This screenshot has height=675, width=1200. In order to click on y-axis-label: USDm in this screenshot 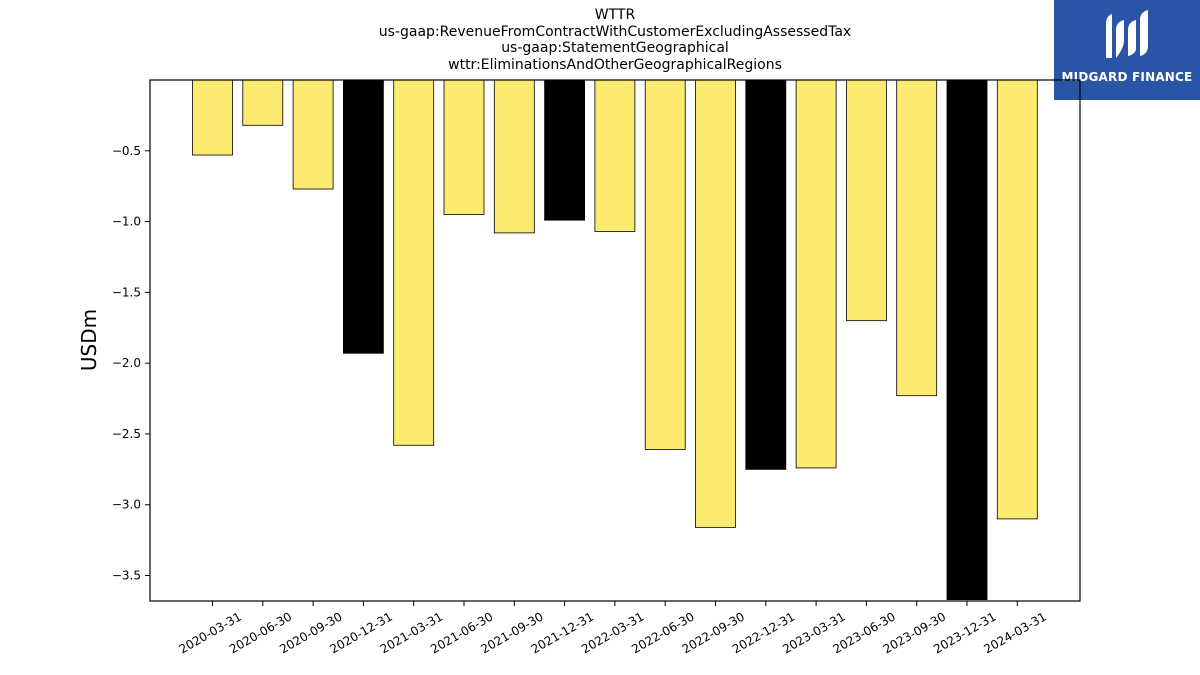, I will do `click(89, 340)`.